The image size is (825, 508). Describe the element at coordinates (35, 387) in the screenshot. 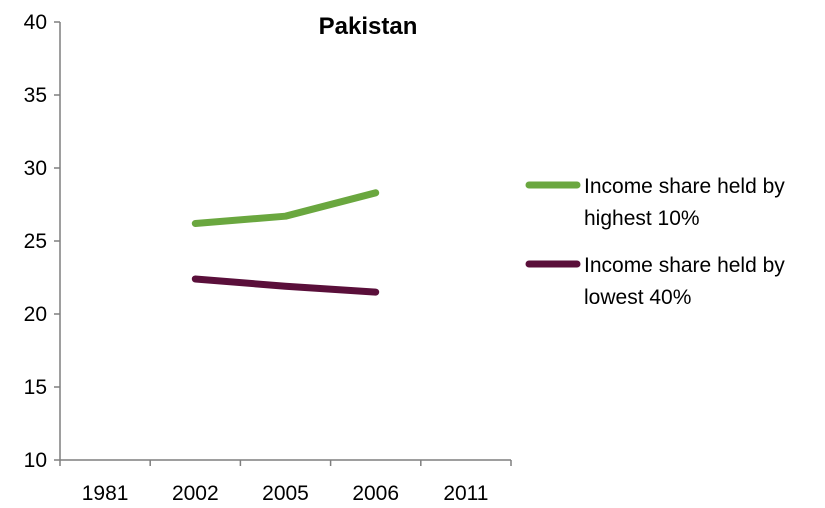

I see `y-tick-label: 15` at that location.